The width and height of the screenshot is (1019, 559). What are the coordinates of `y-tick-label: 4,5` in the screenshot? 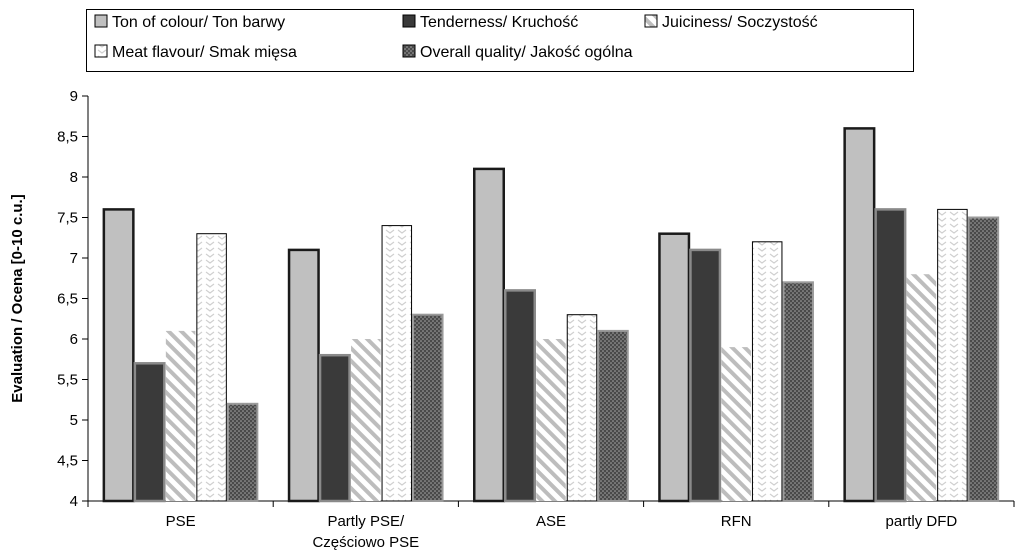 It's located at (67, 461).